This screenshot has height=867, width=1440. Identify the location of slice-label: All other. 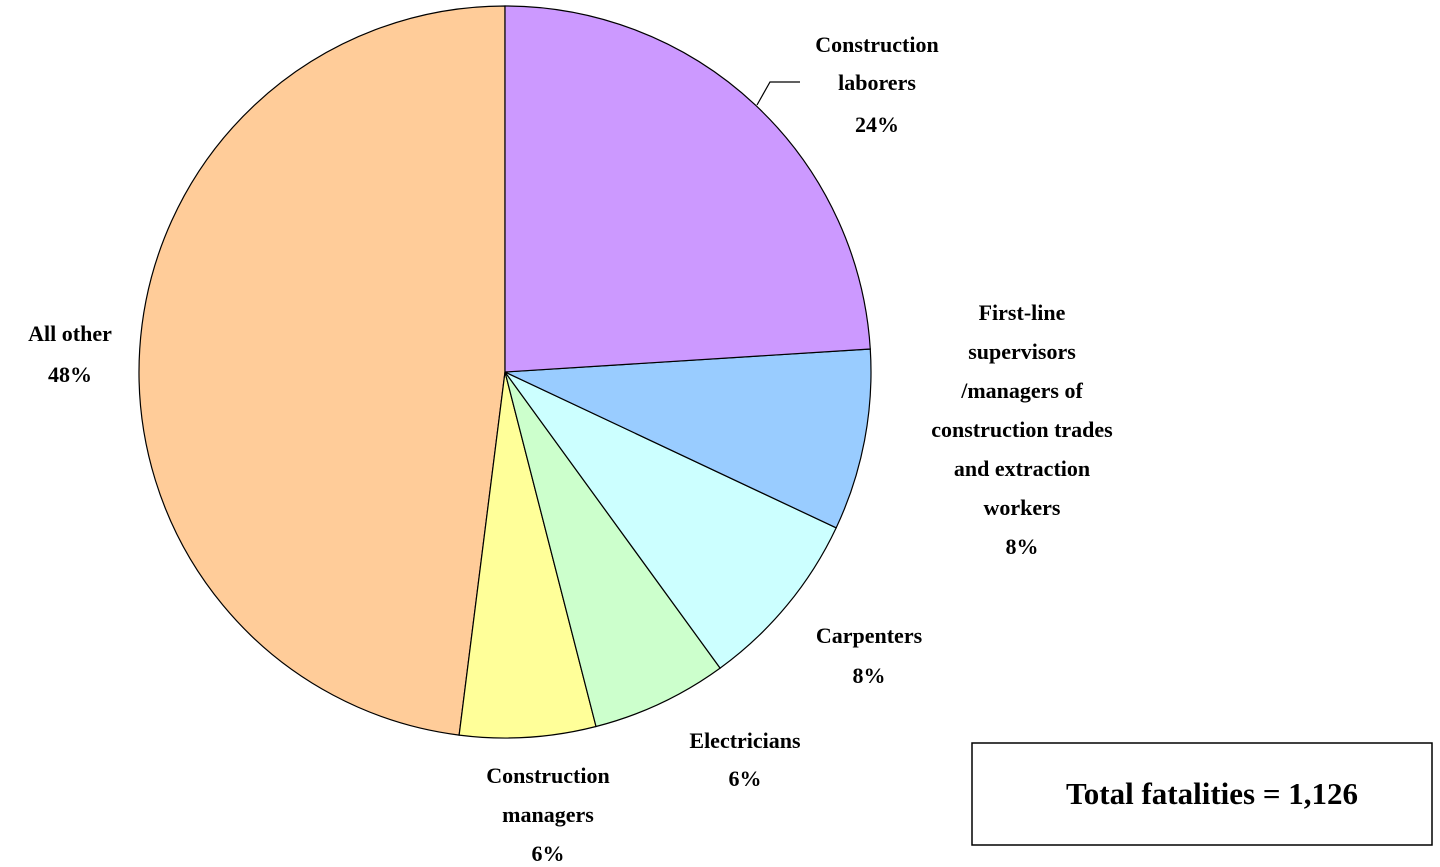
(70, 333).